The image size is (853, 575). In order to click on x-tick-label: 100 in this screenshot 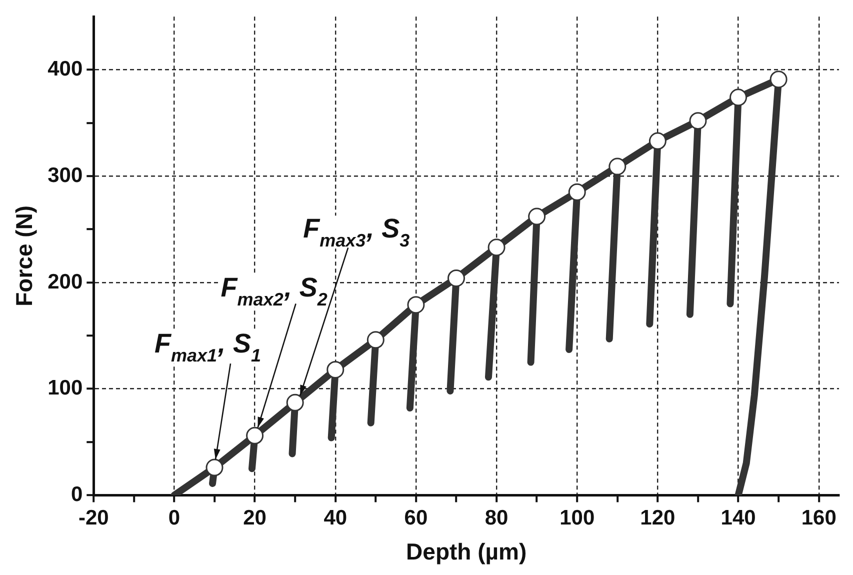, I will do `click(577, 518)`.